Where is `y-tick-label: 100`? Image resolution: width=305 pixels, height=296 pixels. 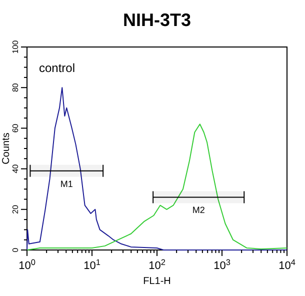 y-tick-label: 100 is located at coordinates (15, 47).